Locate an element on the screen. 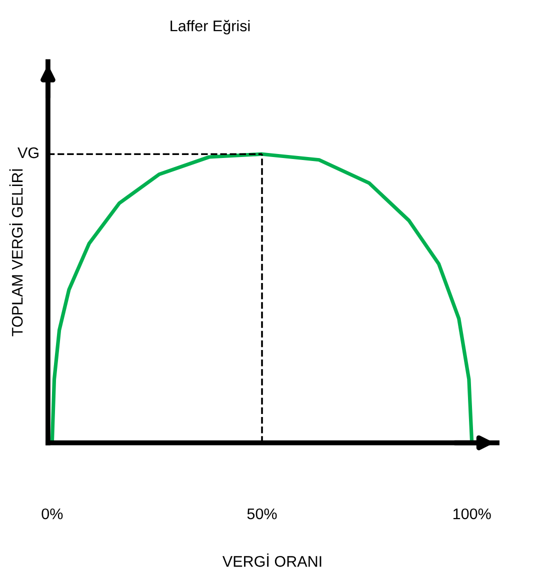  x-axis-title: VERGİ ORANI is located at coordinates (272, 560).